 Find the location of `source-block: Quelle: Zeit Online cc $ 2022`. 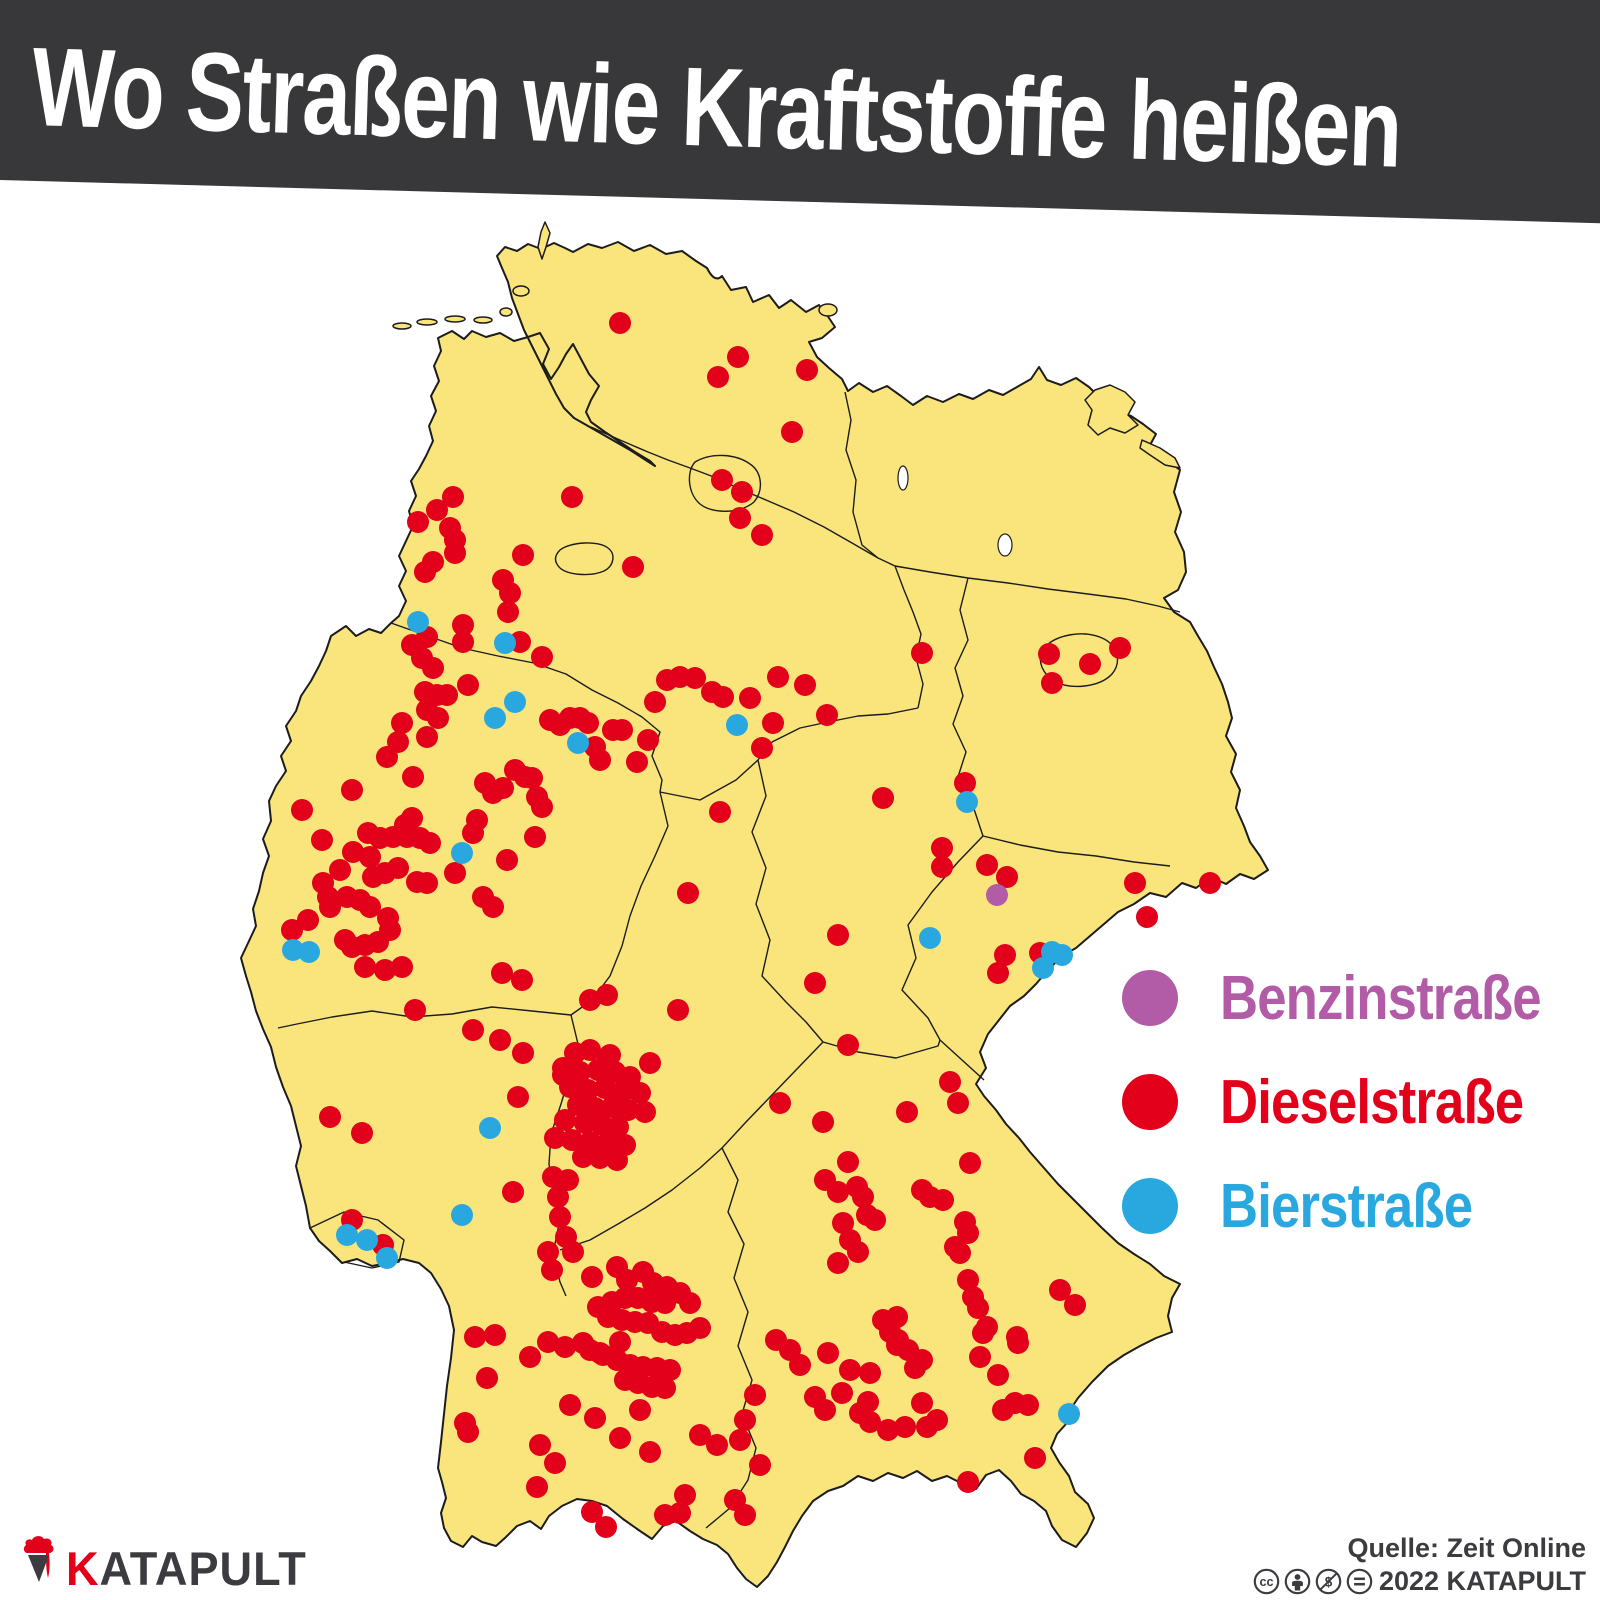

source-block: Quelle: Zeit Online cc $ 2022 is located at coordinates (1419, 1565).